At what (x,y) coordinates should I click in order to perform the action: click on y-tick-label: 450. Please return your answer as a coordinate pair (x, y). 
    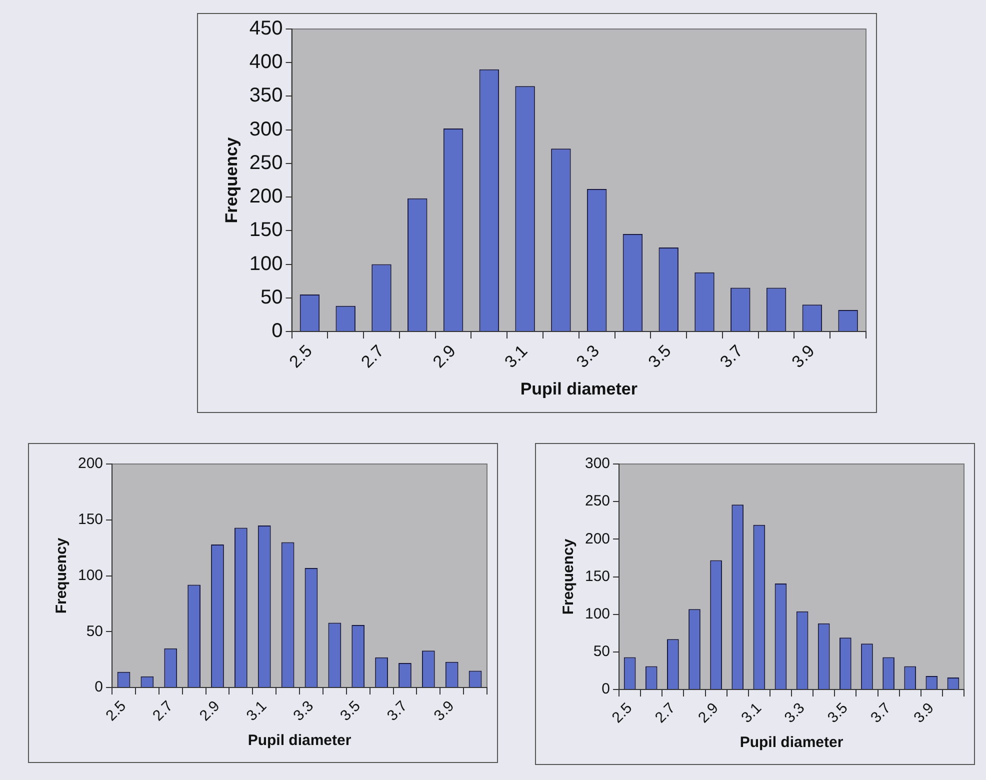
    Looking at the image, I should click on (266, 29).